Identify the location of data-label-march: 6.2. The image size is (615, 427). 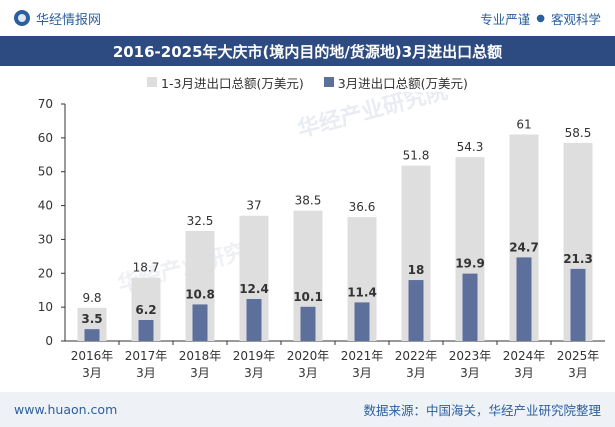
(145, 310).